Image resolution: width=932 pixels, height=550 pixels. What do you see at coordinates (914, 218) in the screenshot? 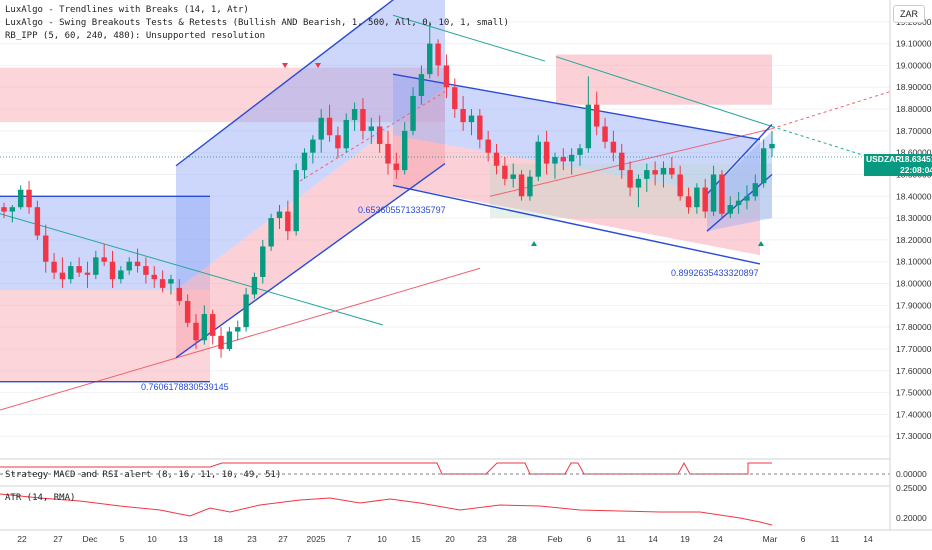
I see `y-tick-label: 18.30000` at bounding box center [914, 218].